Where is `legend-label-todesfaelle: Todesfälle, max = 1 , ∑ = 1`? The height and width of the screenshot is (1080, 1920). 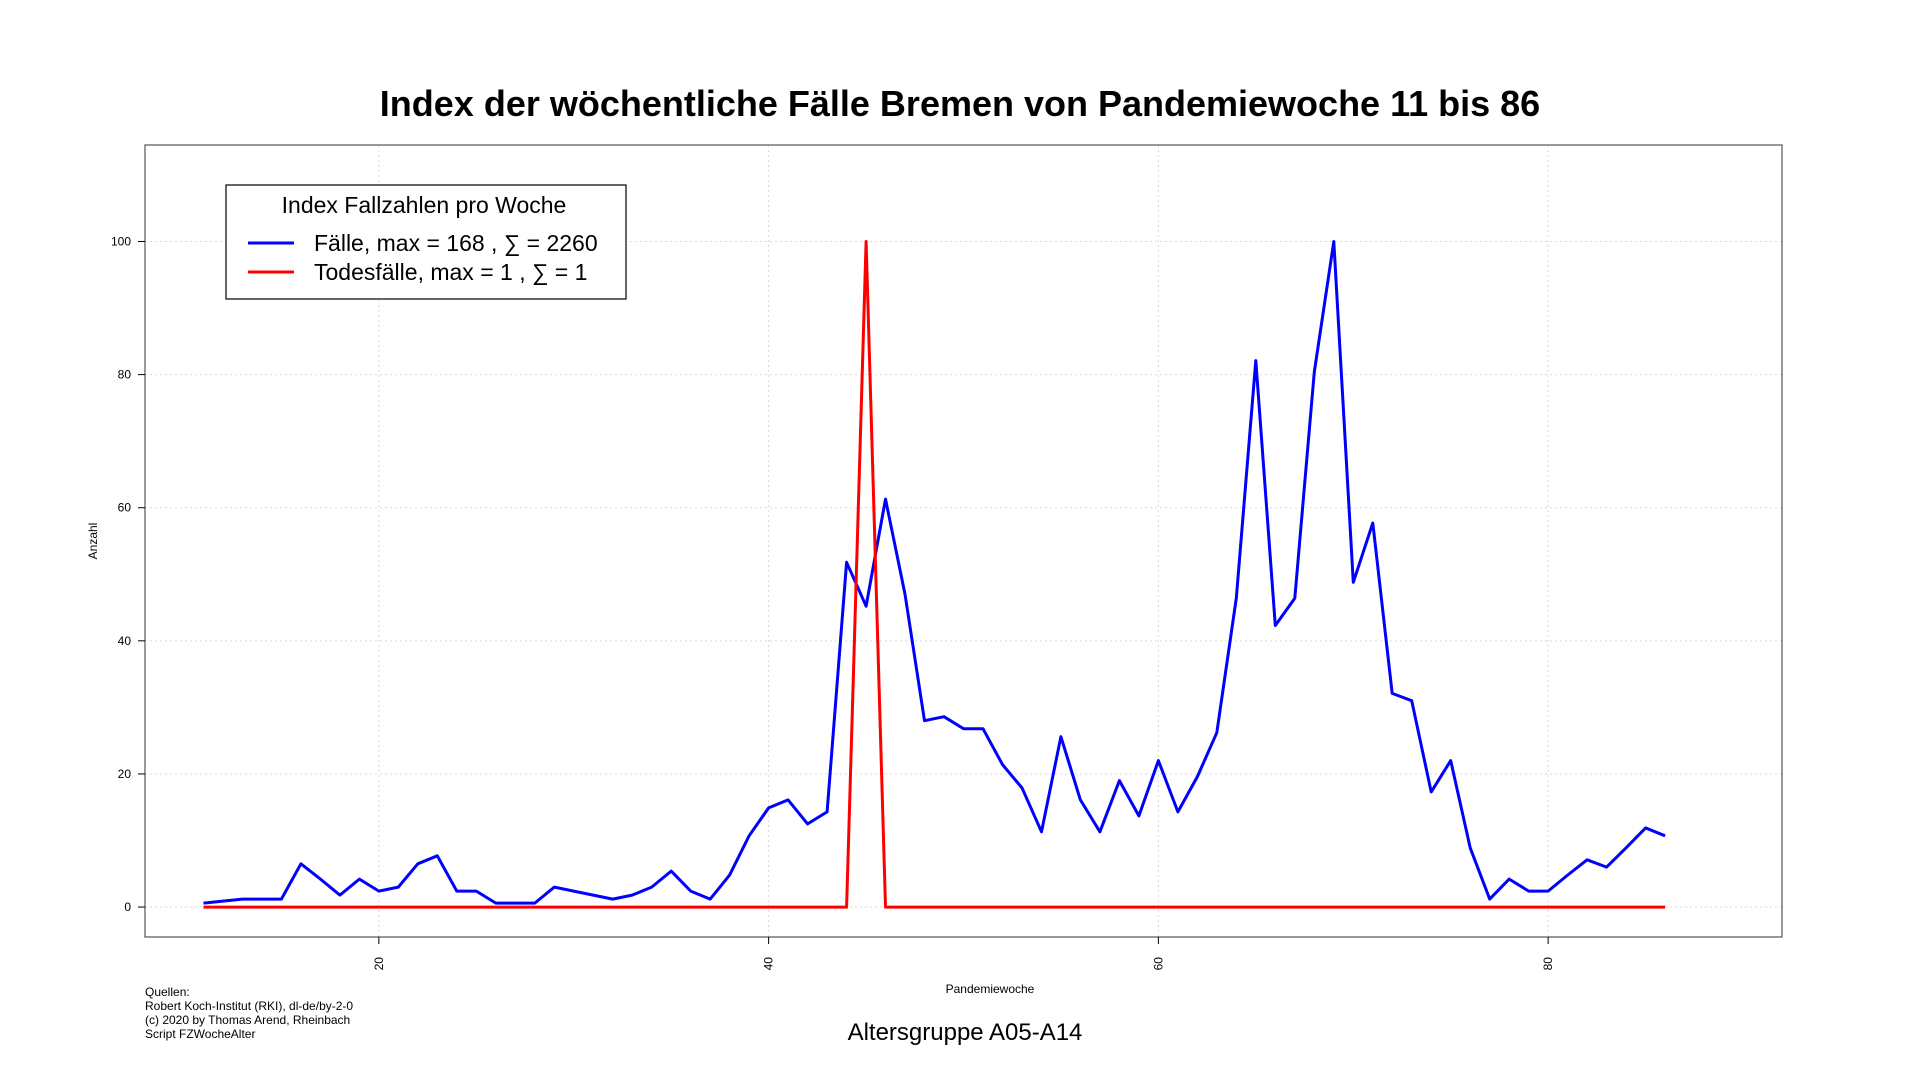 legend-label-todesfaelle: Todesfälle, max = 1 , ∑ = 1 is located at coordinates (450, 272).